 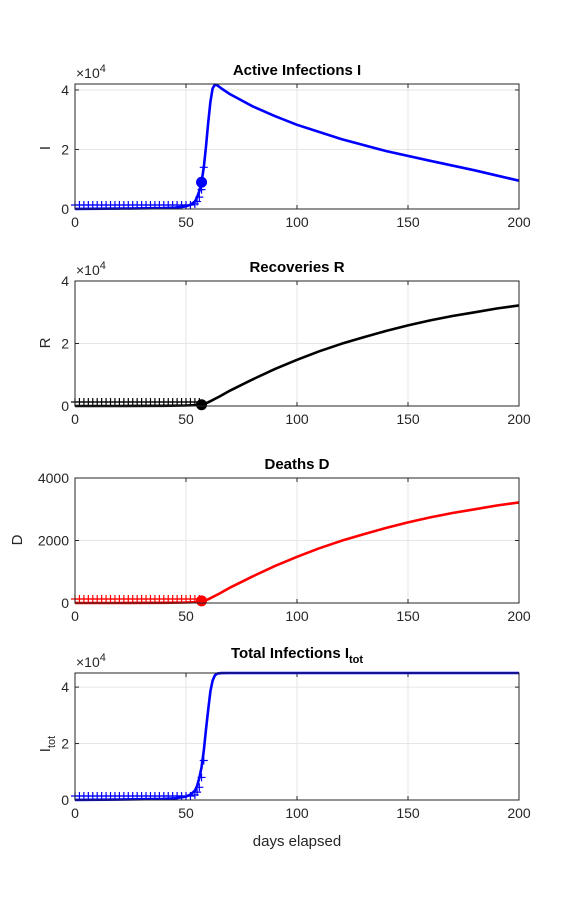 I want to click on chart-title: Deaths D, so click(x=296, y=464).